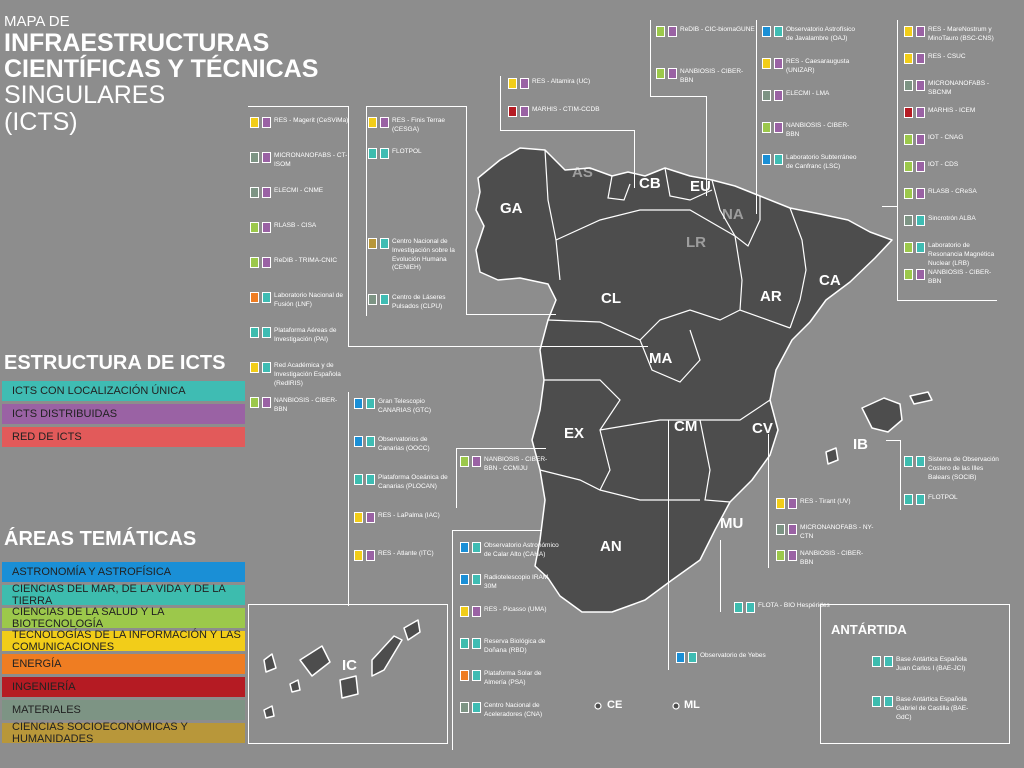 This screenshot has width=1024, height=768. What do you see at coordinates (795, 95) in the screenshot?
I see `icts-item: ELECMI - LMA` at bounding box center [795, 95].